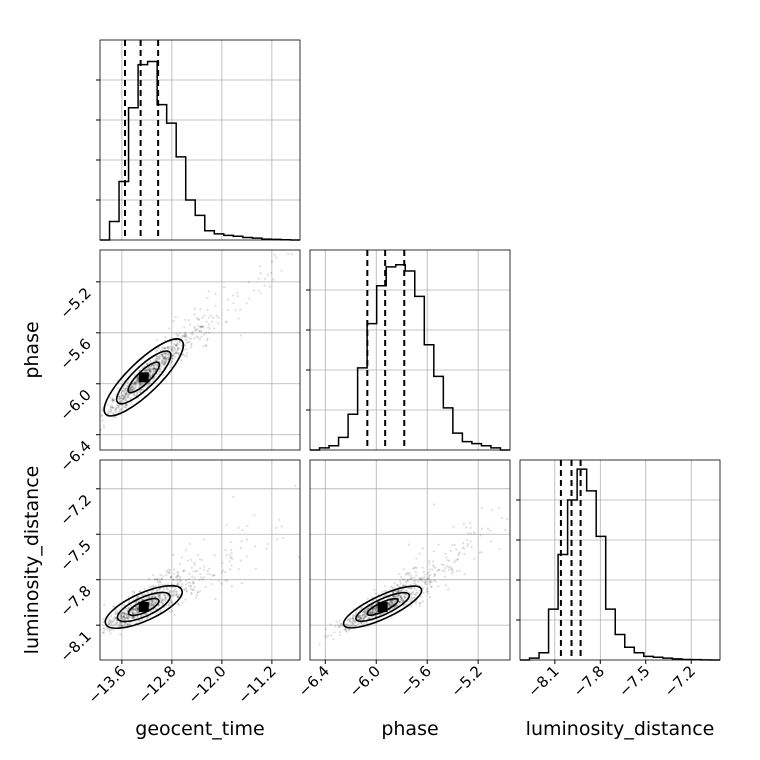 This screenshot has height=760, width=760. Describe the element at coordinates (106, 684) in the screenshot. I see `x-tick-label: −13.6` at that location.